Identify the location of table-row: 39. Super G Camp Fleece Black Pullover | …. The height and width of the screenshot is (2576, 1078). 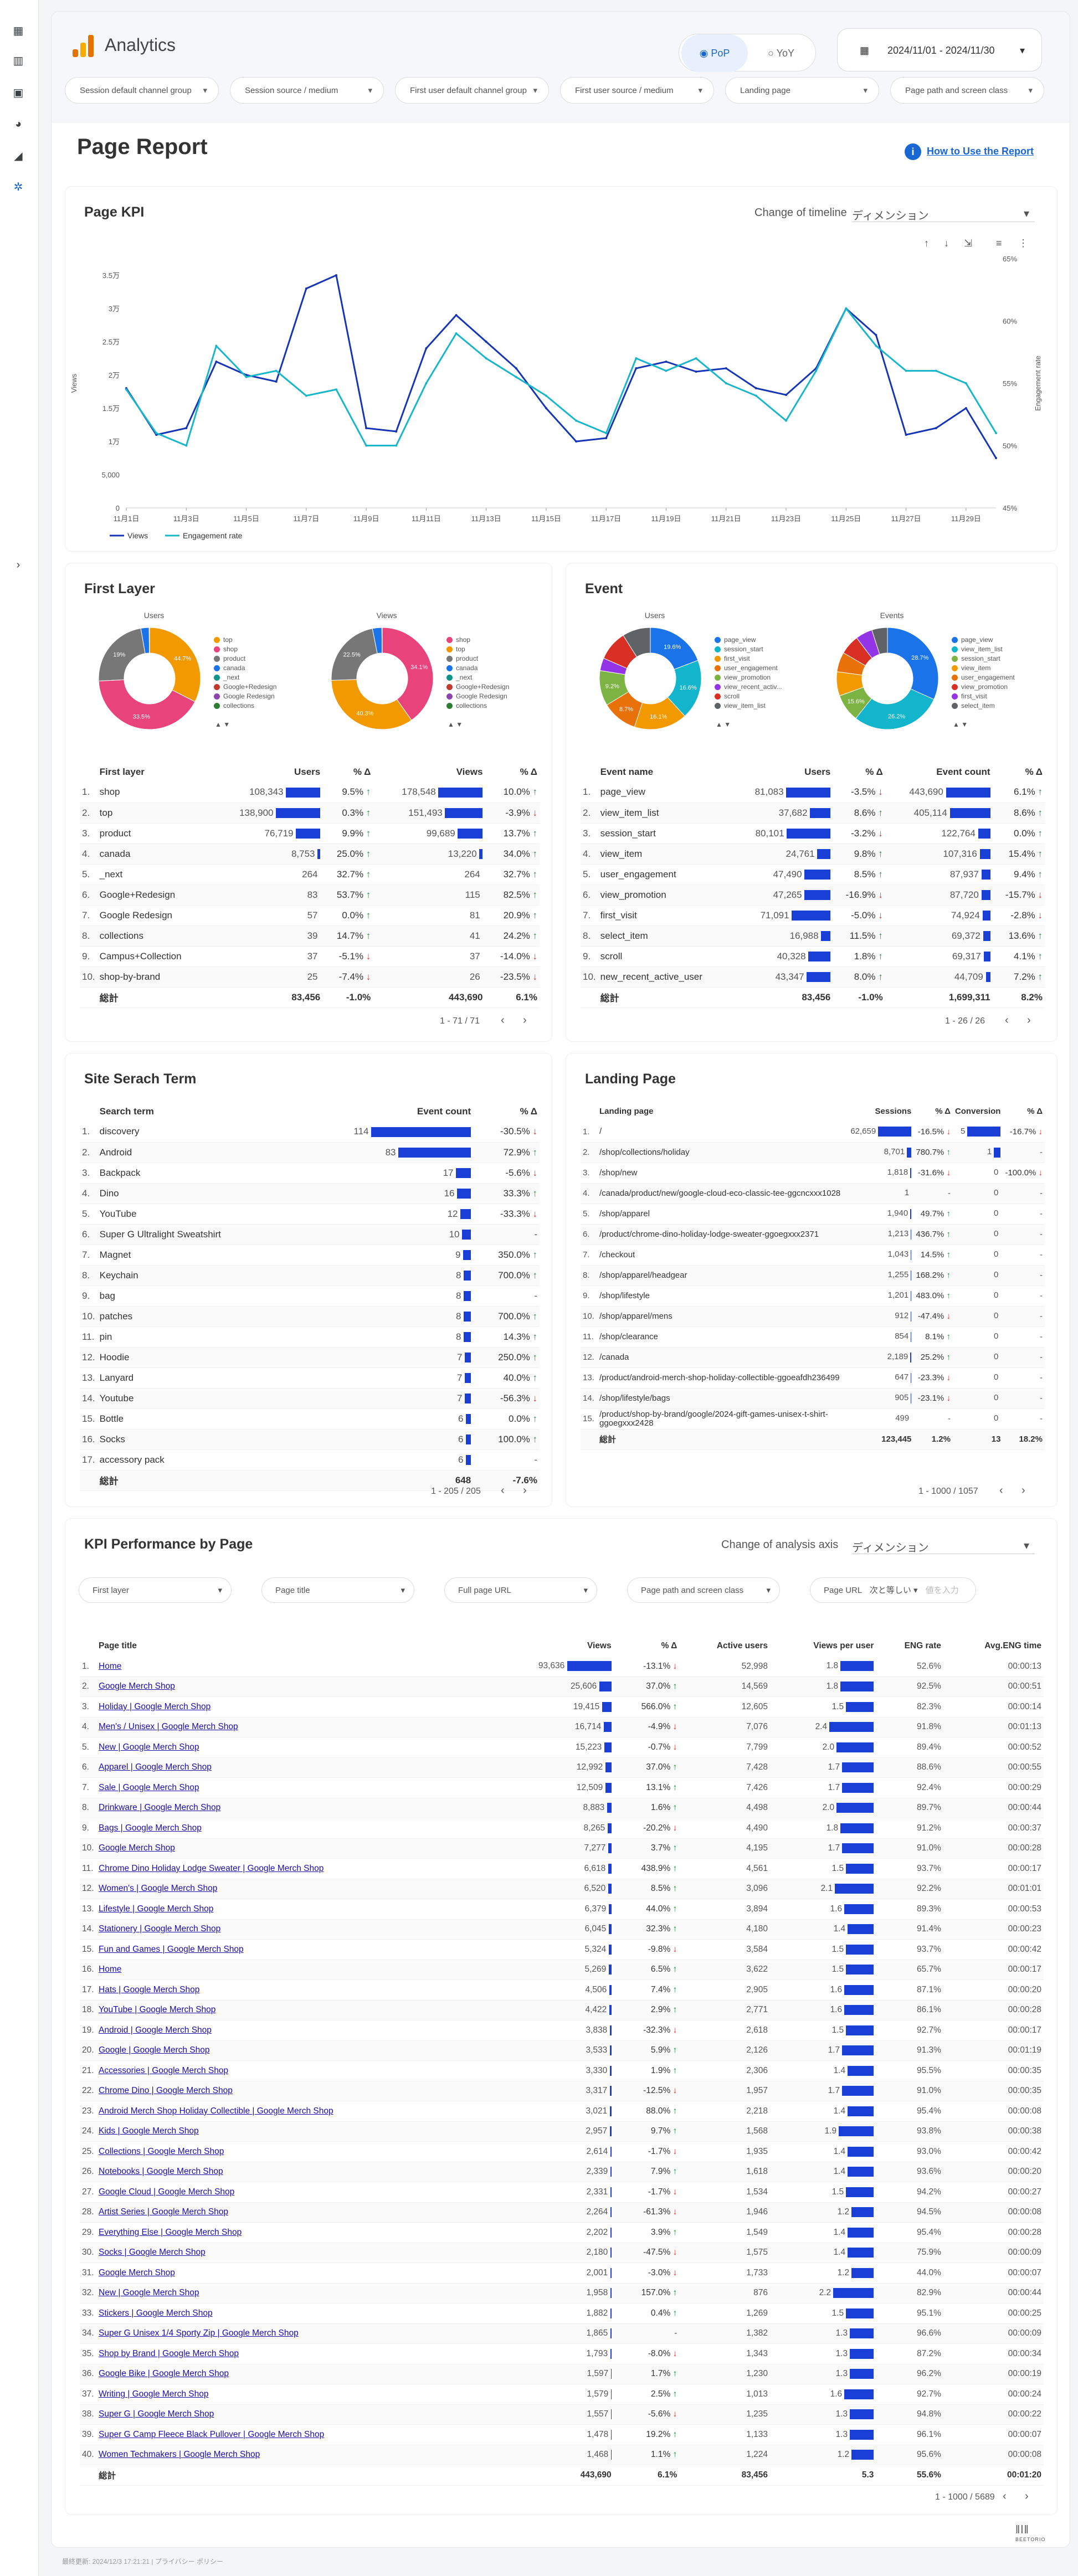
(562, 2435).